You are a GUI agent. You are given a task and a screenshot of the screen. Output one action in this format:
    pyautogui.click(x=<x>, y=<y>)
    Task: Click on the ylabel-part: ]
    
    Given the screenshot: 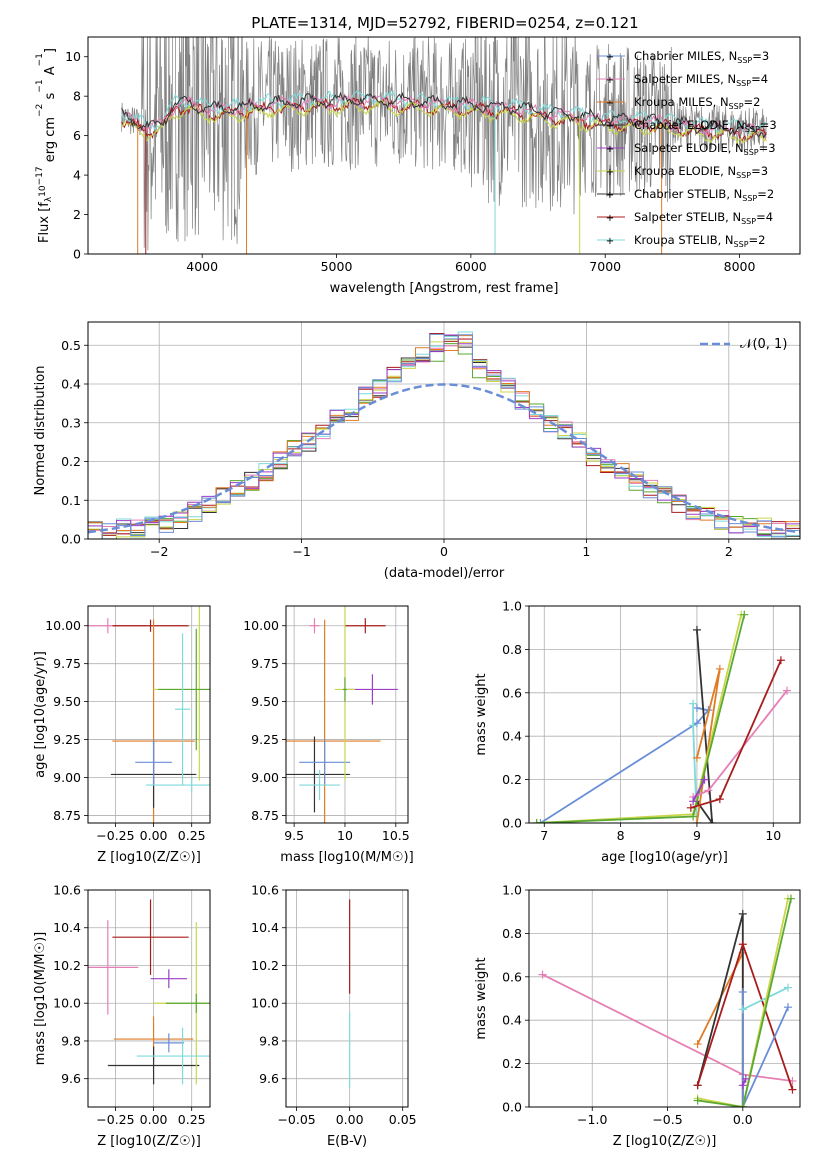 What is the action you would take?
    pyautogui.click(x=50, y=50)
    